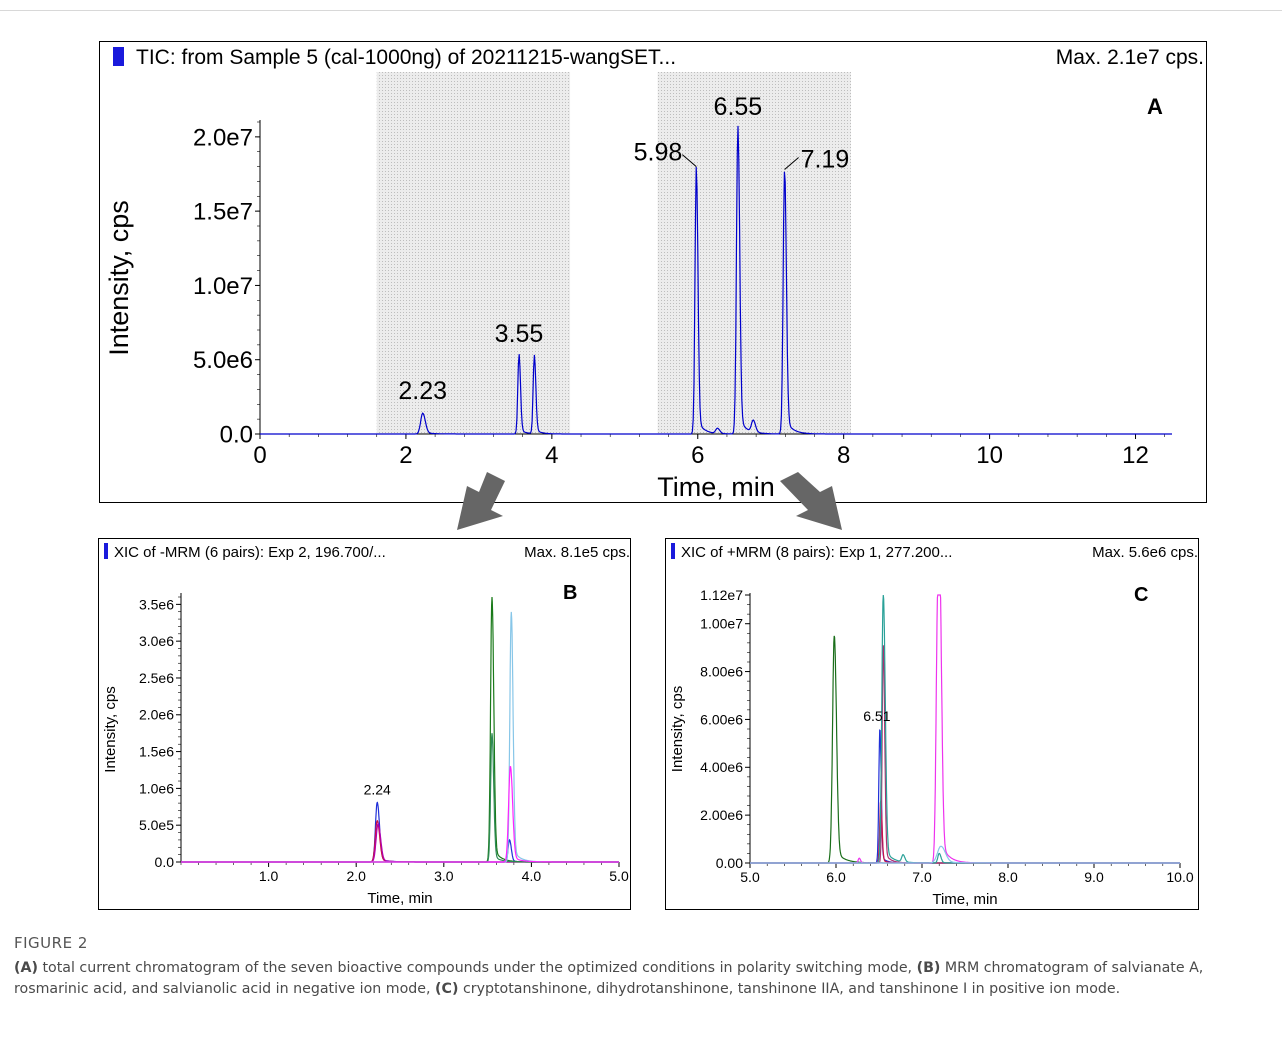  I want to click on x-tick-label: 8.0, so click(1008, 877).